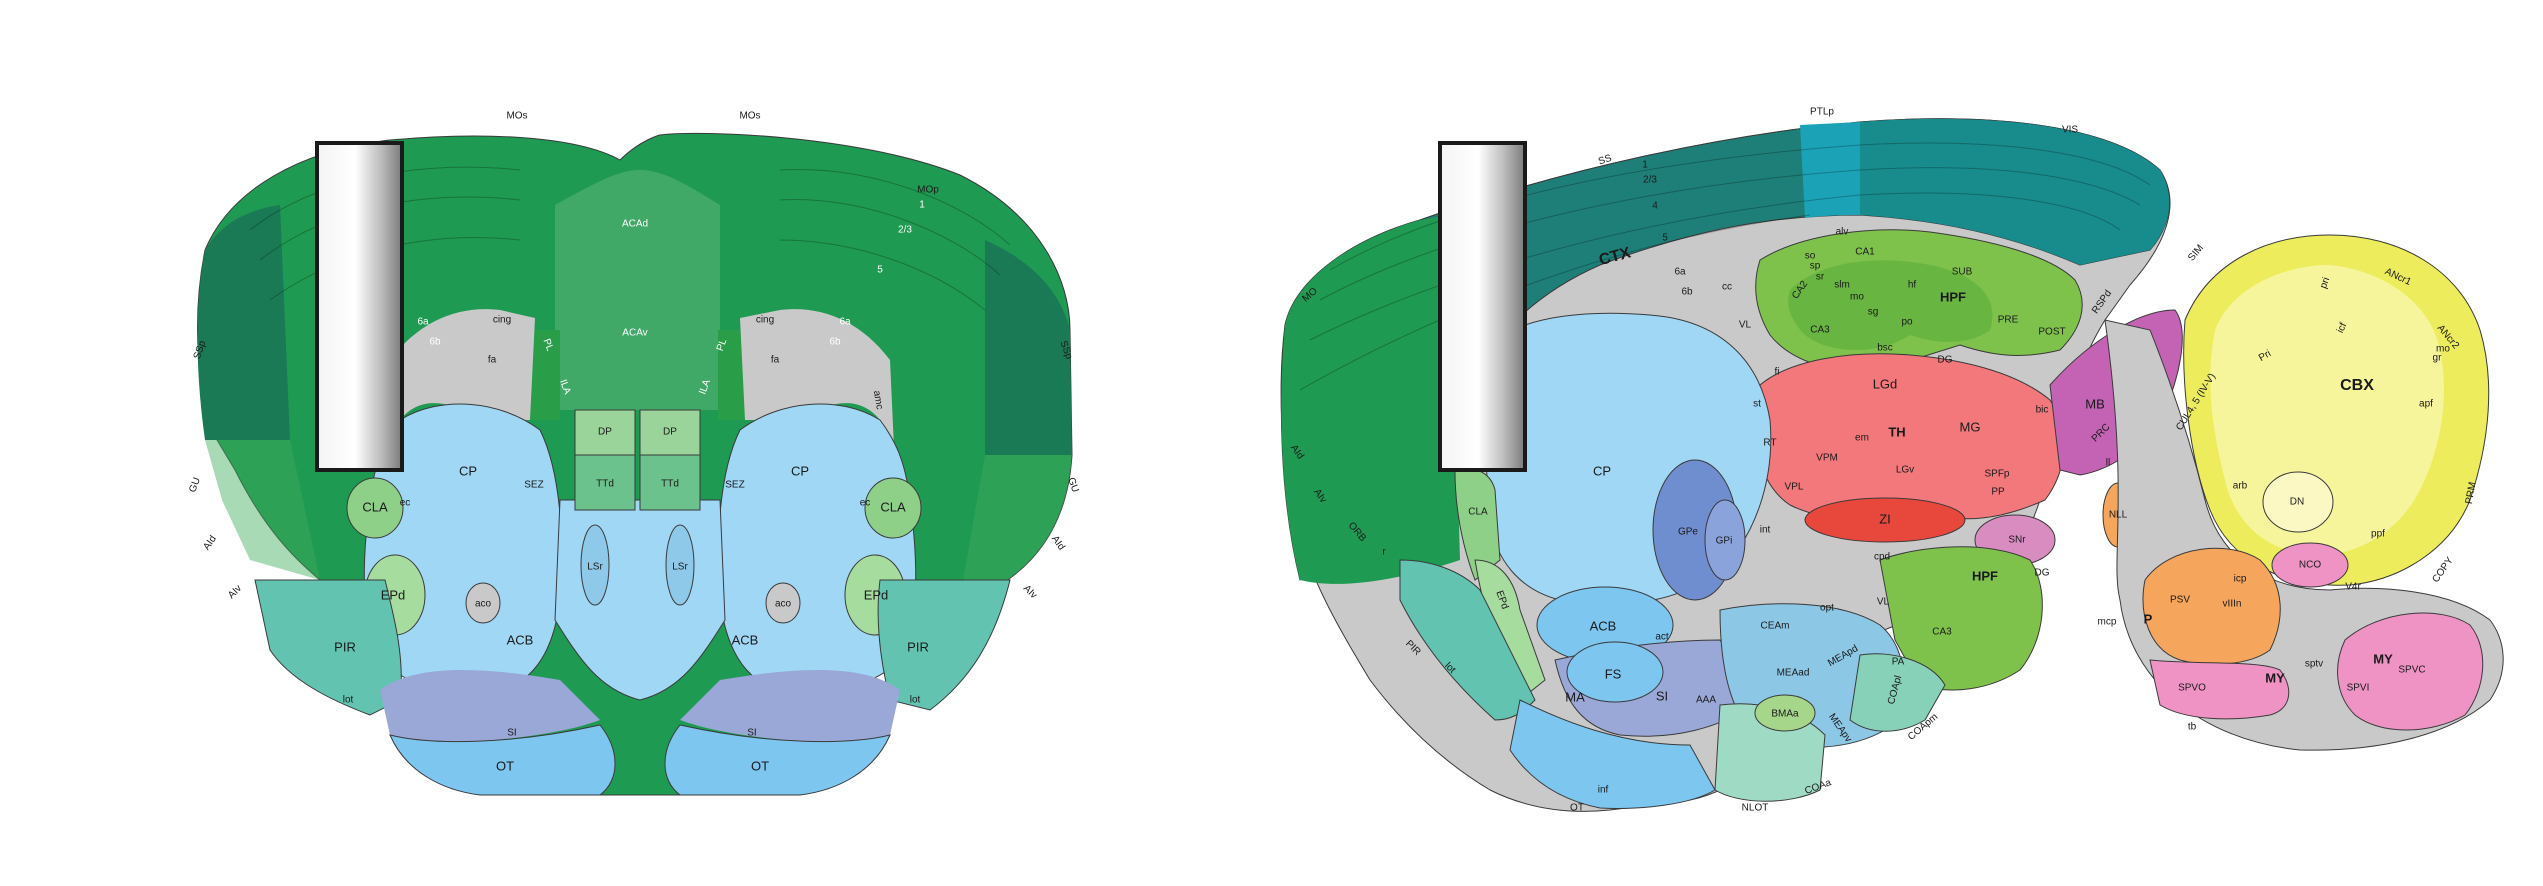  I want to click on coronal-ot-right, so click(777, 760).